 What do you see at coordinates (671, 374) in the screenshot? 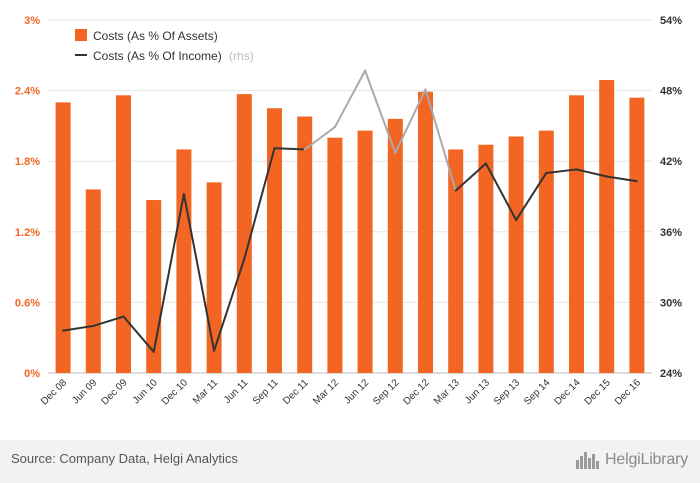
I see `right-tick-label: 24%` at bounding box center [671, 374].